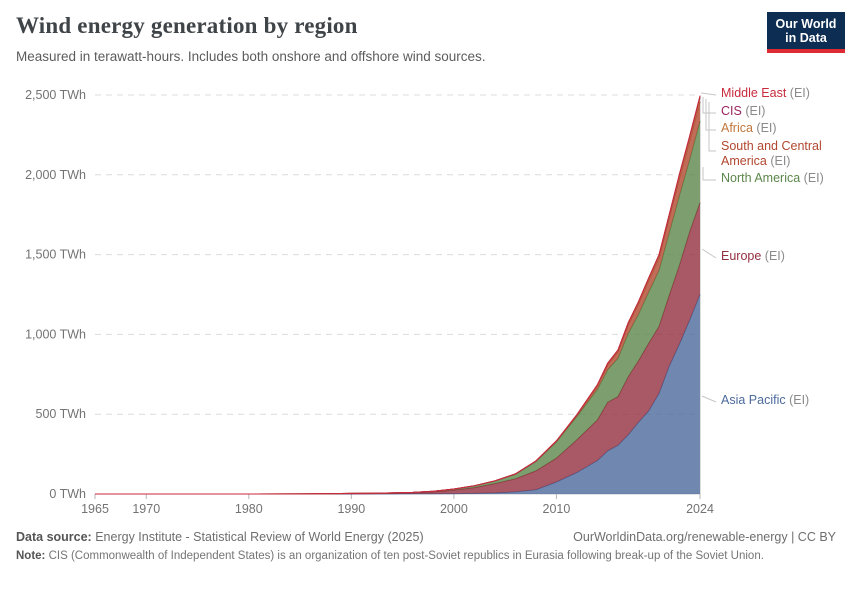 The width and height of the screenshot is (850, 600). I want to click on legend-leader-europe, so click(709, 253).